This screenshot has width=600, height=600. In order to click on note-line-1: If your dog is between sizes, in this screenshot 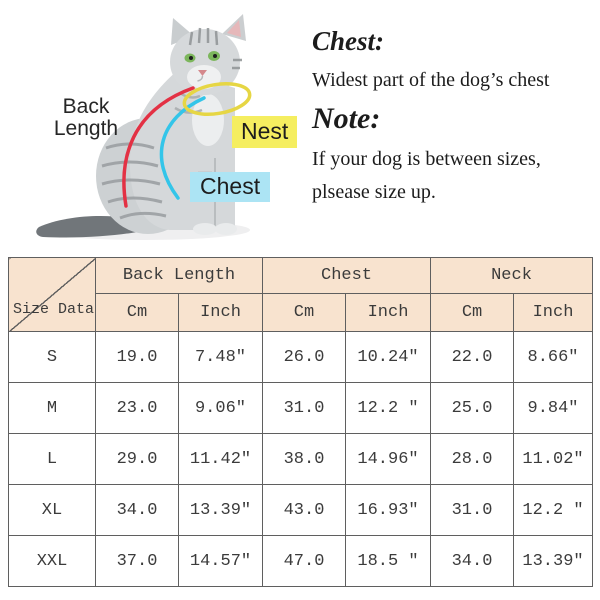, I will do `click(426, 159)`.